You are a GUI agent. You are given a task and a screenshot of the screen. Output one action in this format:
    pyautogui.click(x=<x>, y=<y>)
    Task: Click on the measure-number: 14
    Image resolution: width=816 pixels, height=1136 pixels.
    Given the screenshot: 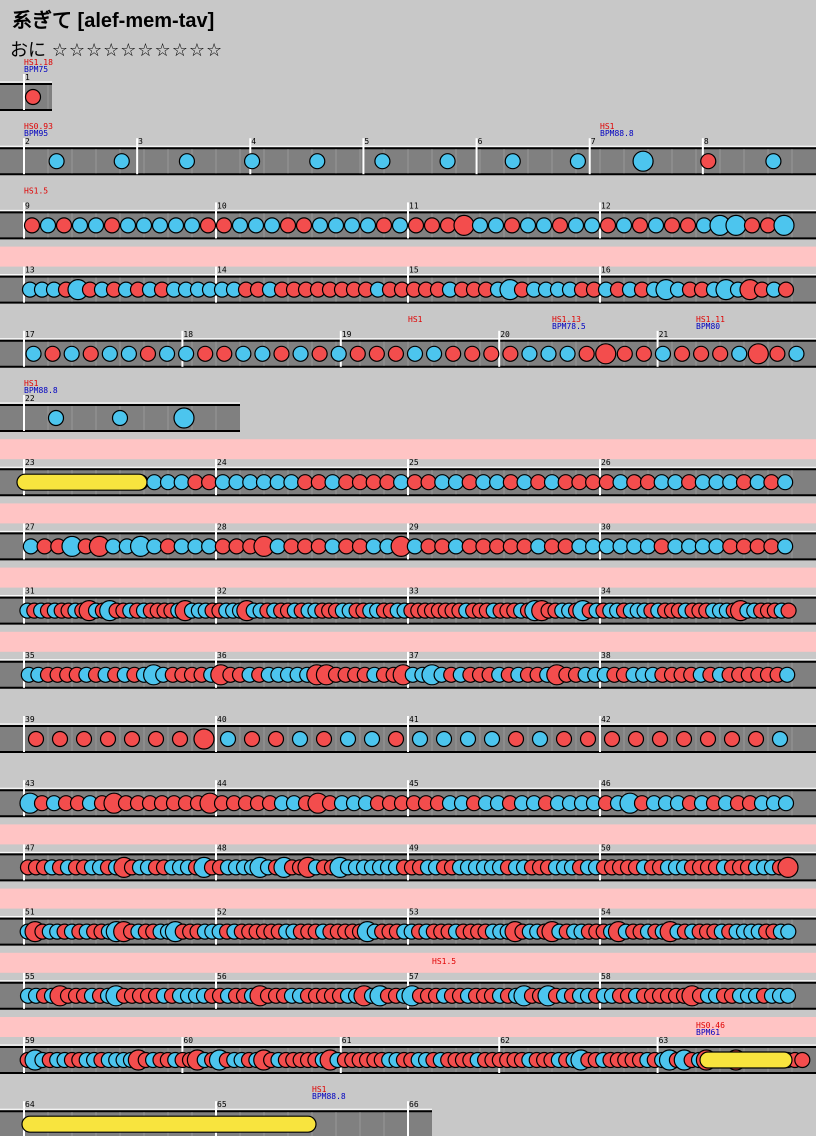 What is the action you would take?
    pyautogui.click(x=222, y=270)
    